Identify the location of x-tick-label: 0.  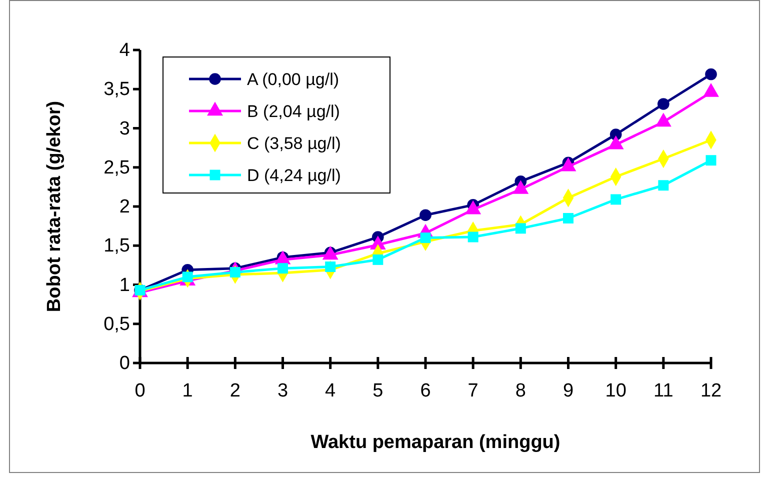
(140, 391).